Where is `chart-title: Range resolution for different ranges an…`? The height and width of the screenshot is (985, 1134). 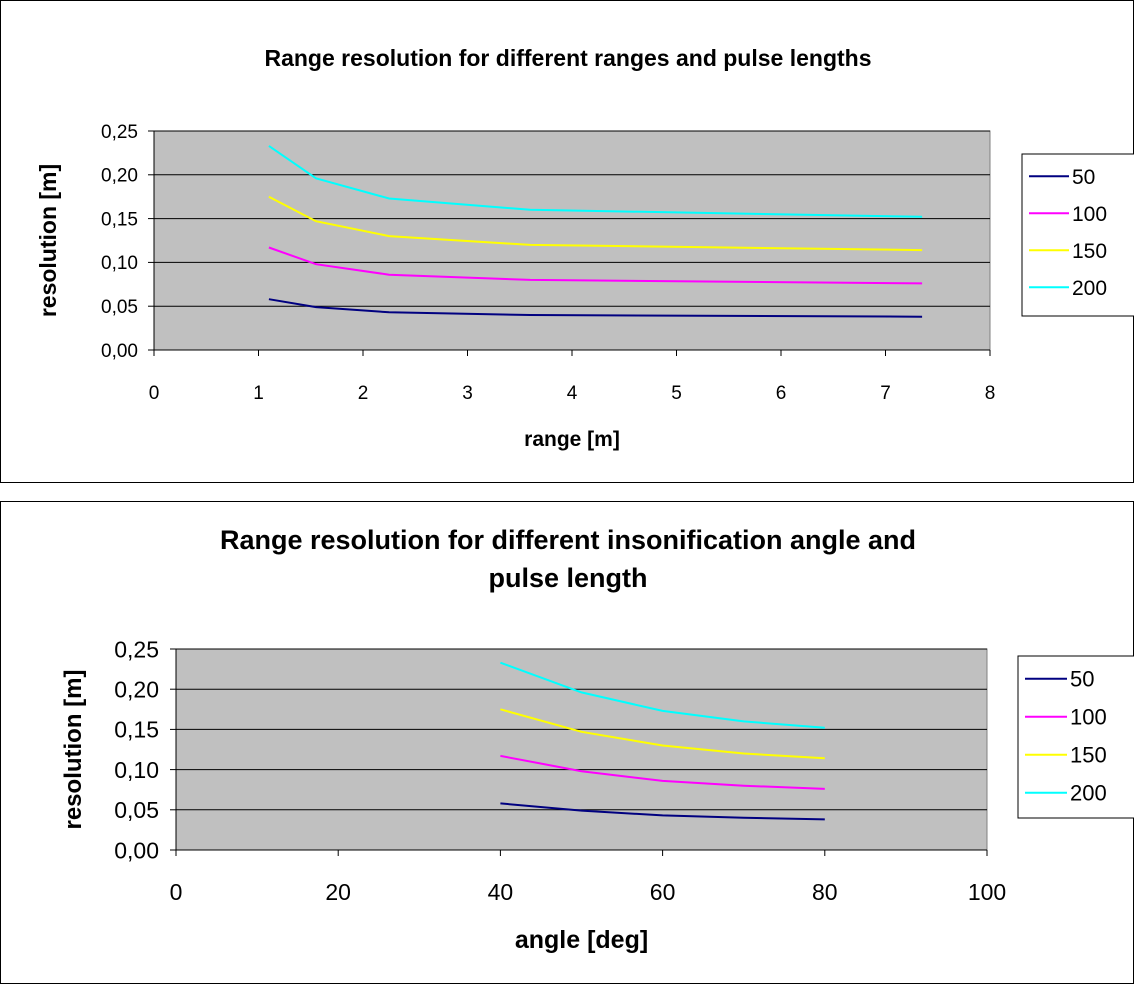 chart-title: Range resolution for different ranges an… is located at coordinates (567, 58).